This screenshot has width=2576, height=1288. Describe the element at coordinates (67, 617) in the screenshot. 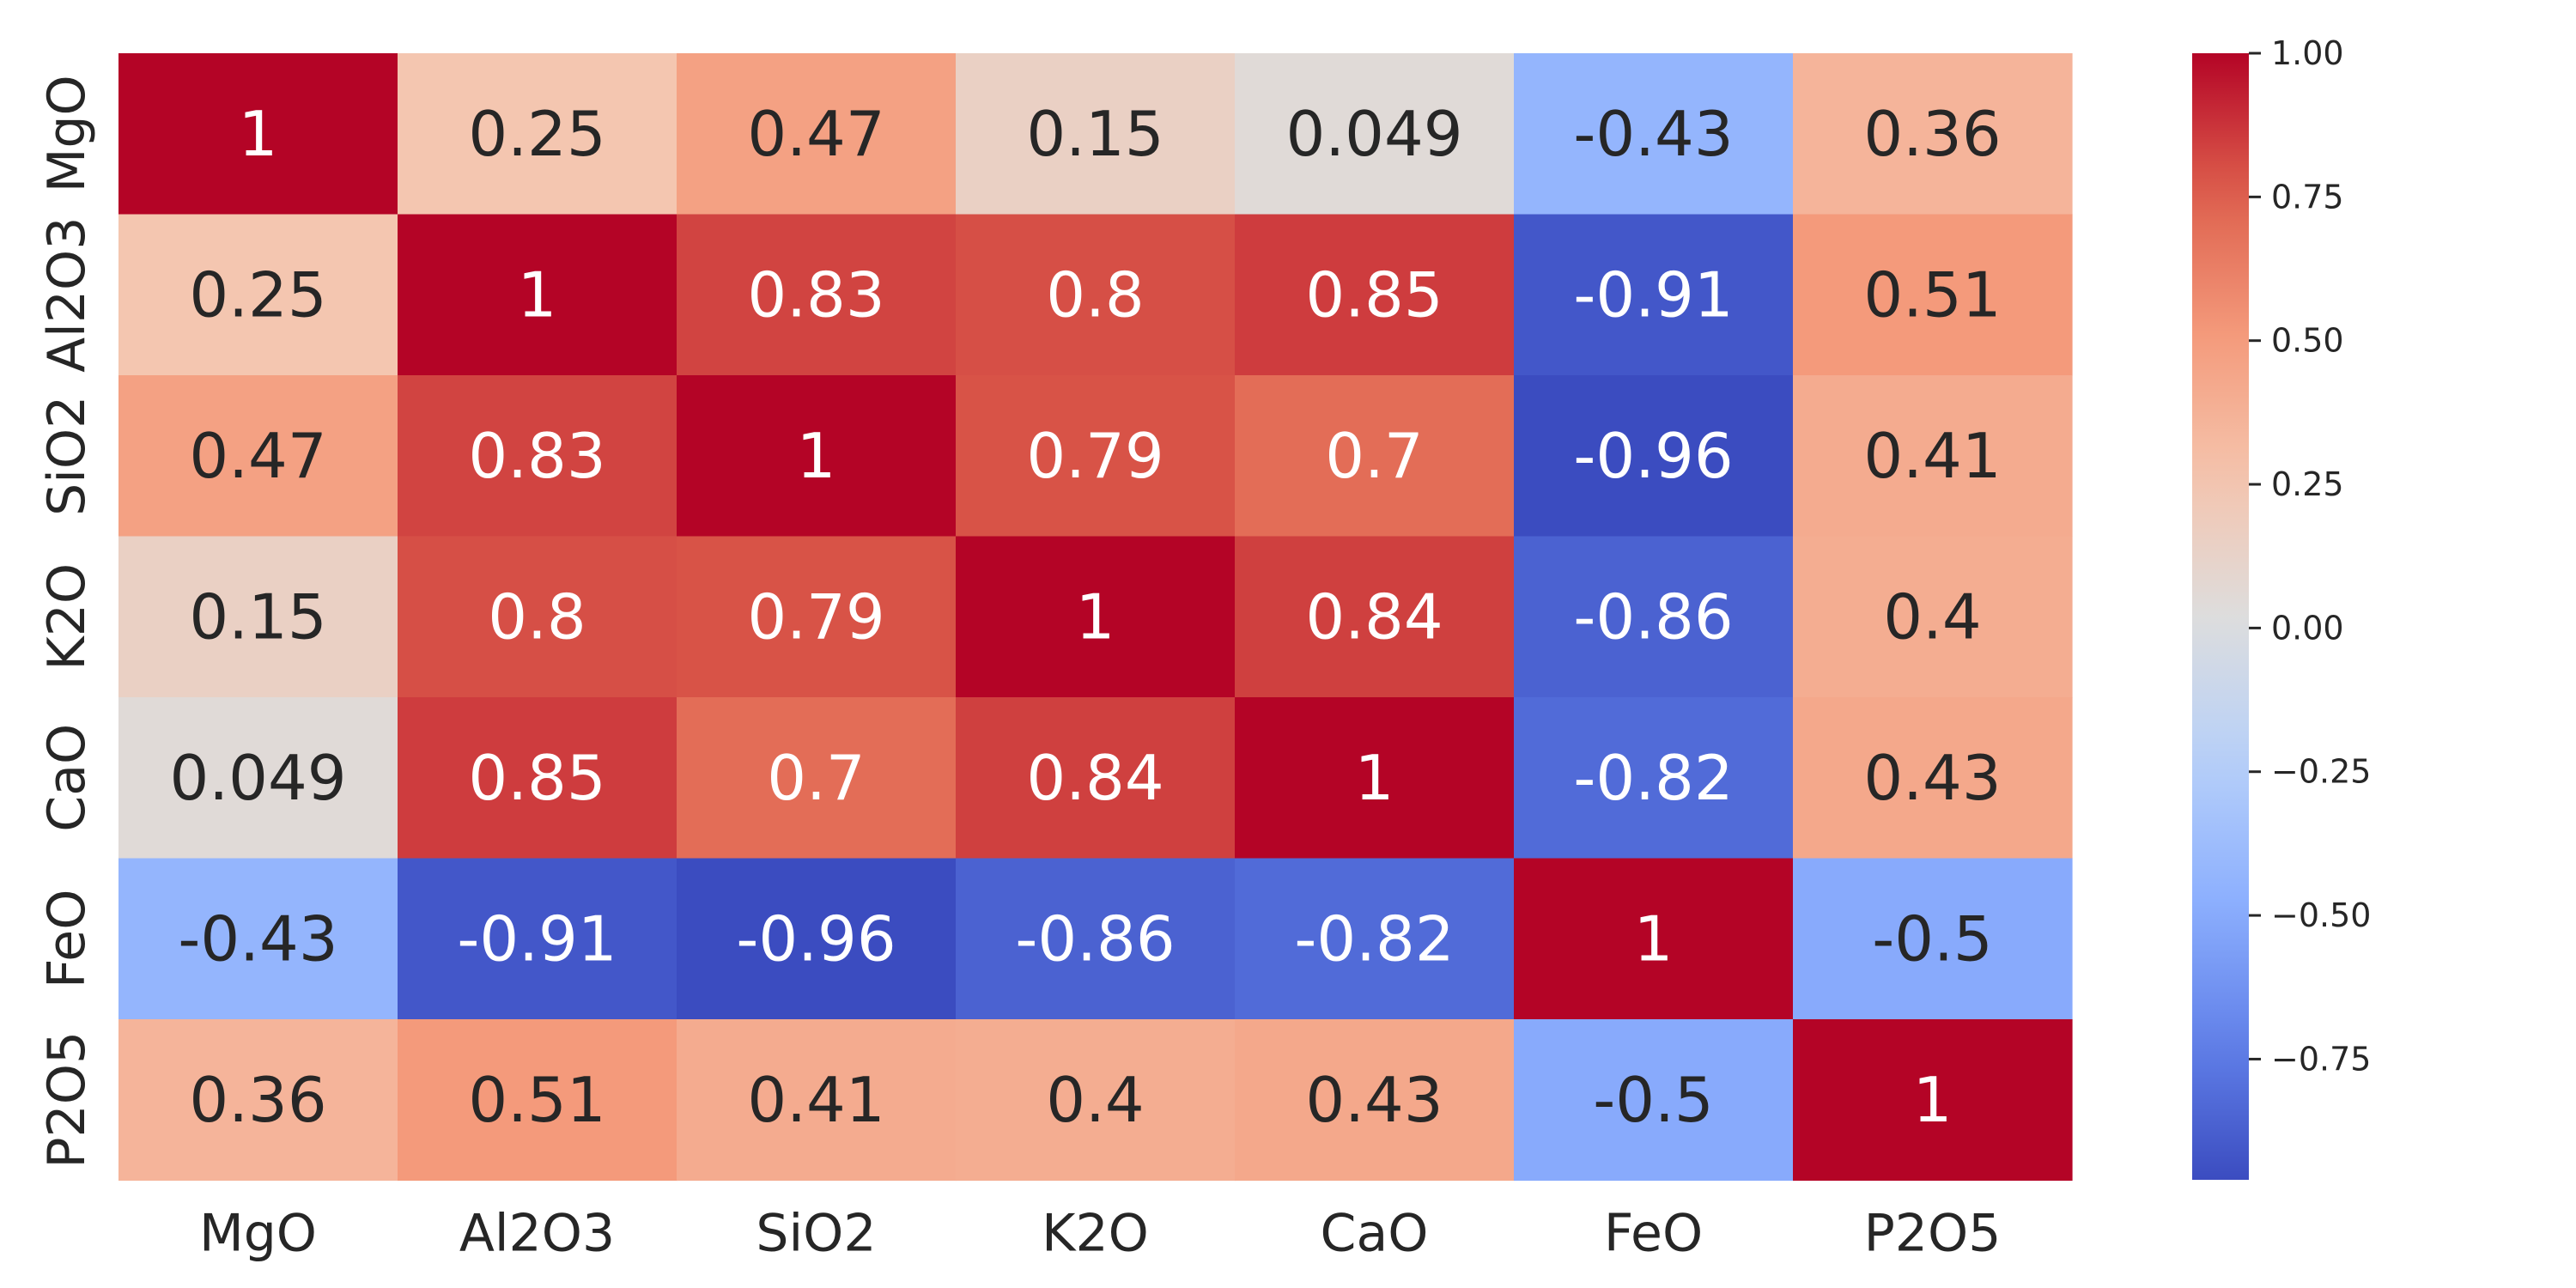

I see `y-tick-label: K2O` at that location.